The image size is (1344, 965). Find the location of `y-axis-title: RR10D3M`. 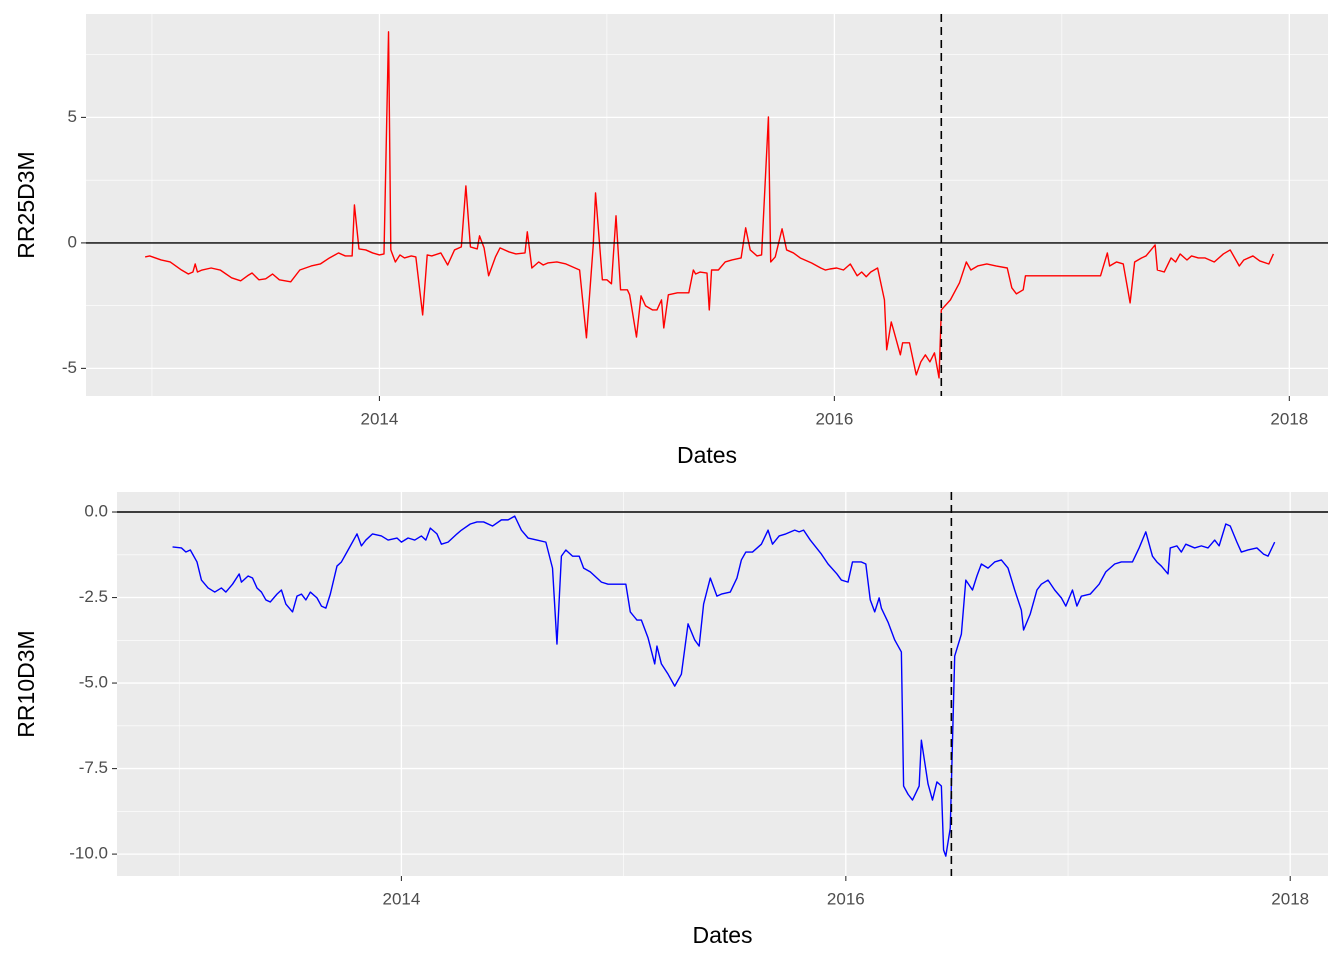

y-axis-title: RR10D3M is located at coordinates (26, 683).